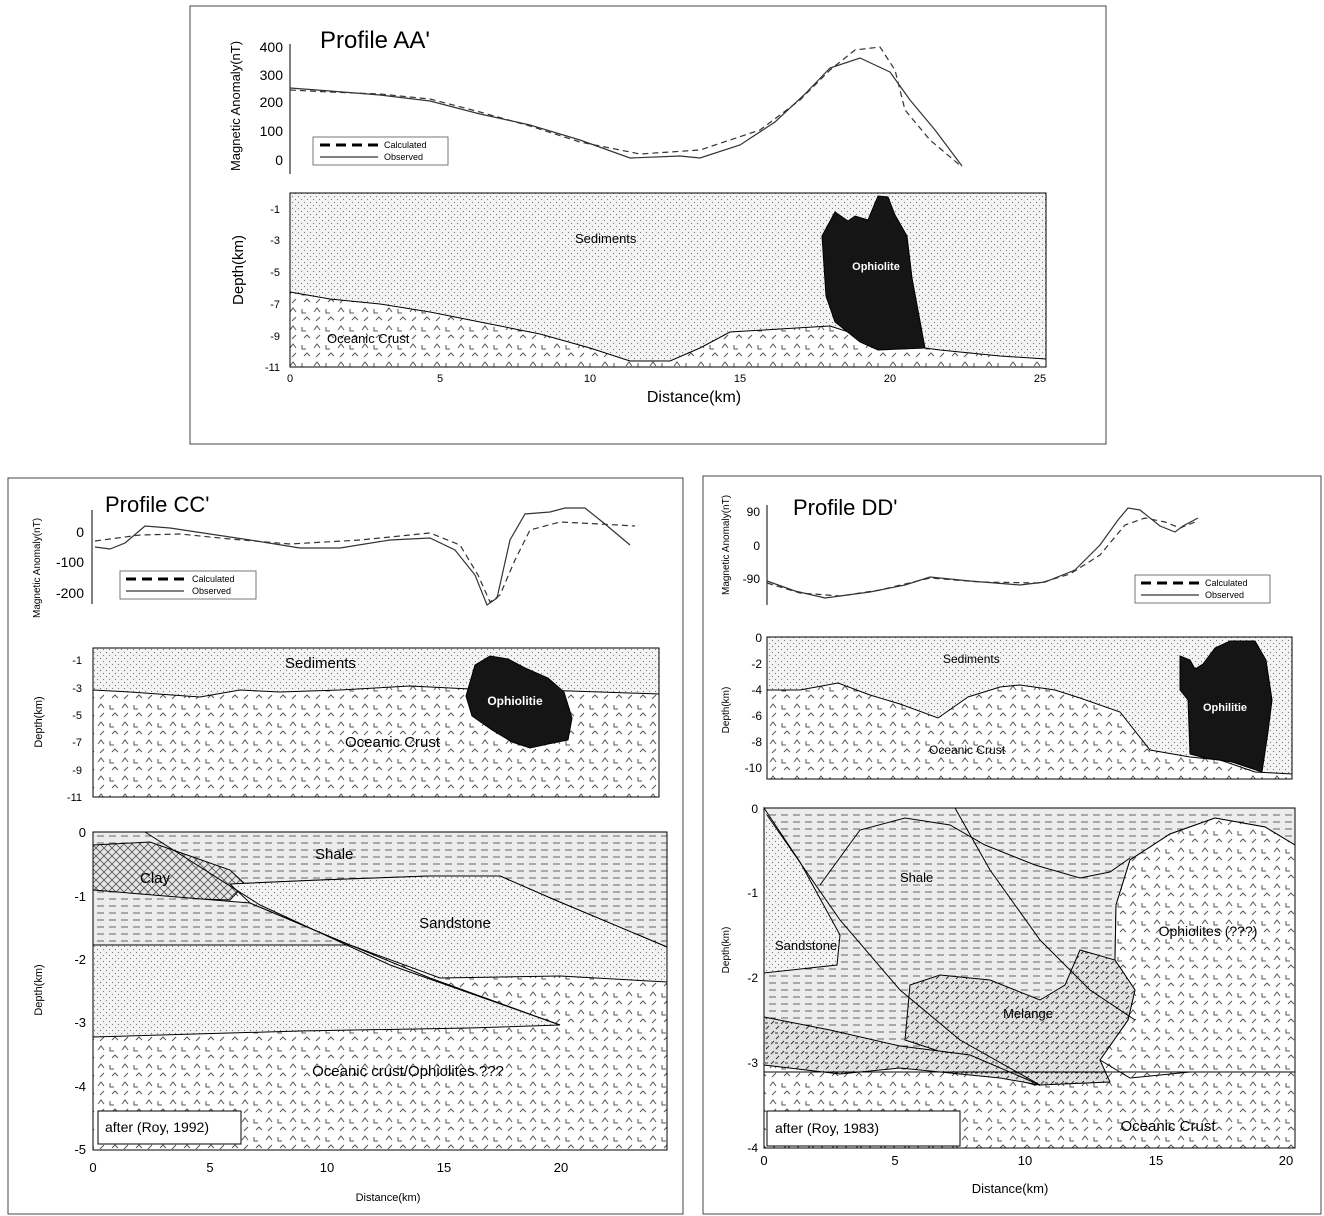 This screenshot has width=1324, height=1216. I want to click on anomaly-tick: -90, so click(752, 579).